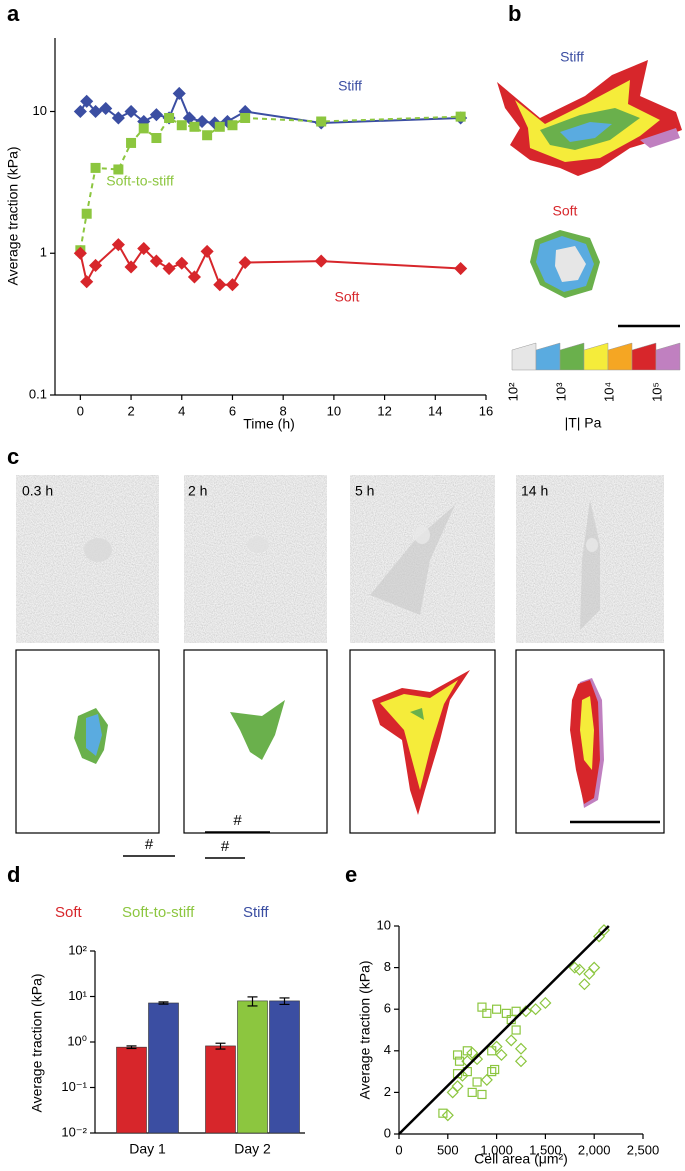 The height and width of the screenshot is (1171, 685). Describe the element at coordinates (13, 874) in the screenshot. I see `panel-label: d` at that location.